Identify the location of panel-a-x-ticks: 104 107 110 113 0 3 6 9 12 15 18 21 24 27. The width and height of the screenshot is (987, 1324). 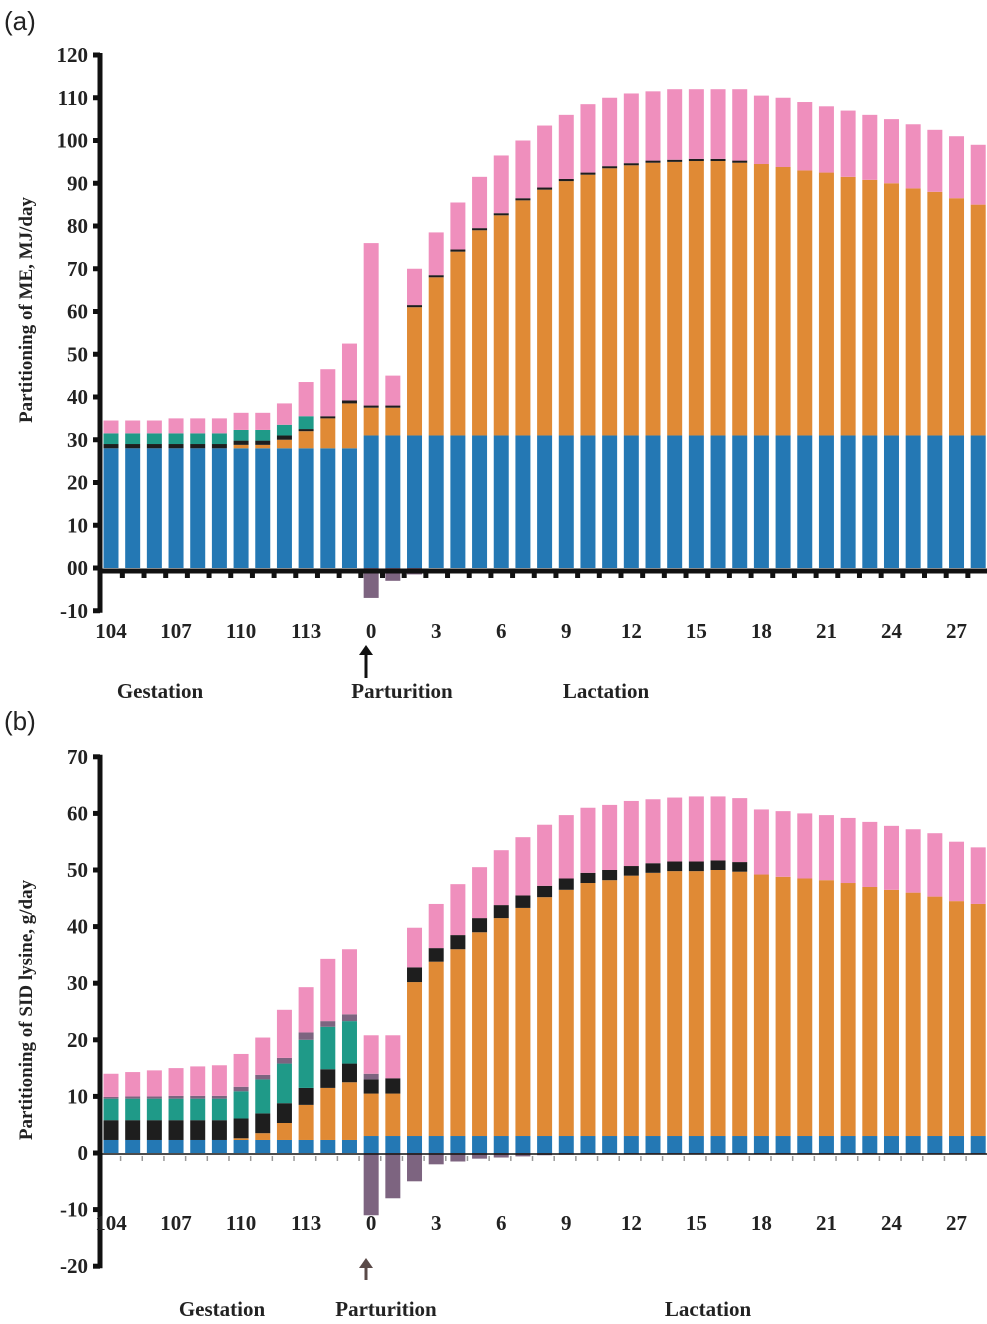
(531, 631).